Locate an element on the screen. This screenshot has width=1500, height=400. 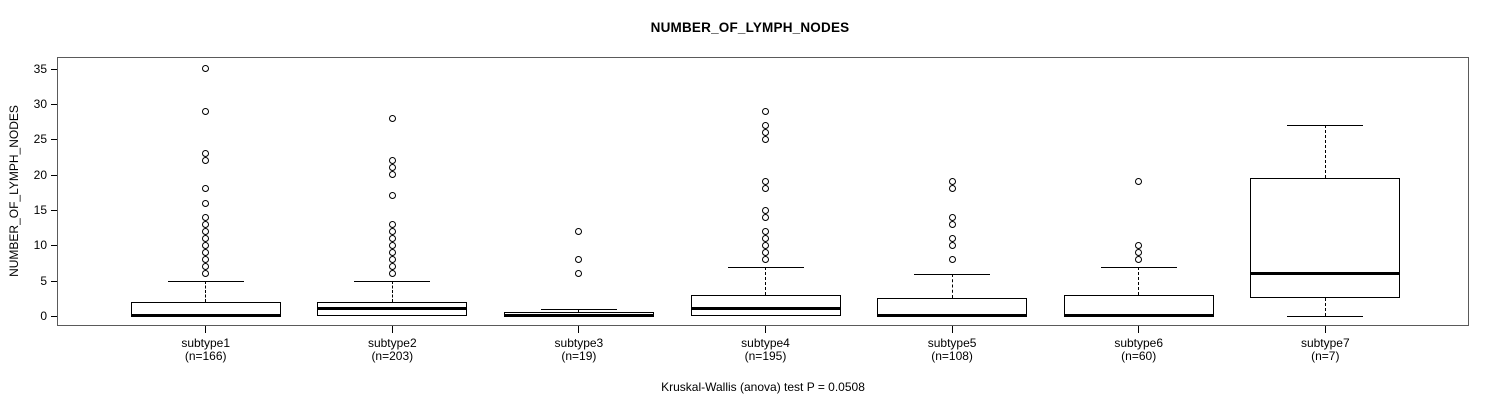
test-statistic-annotation: Kruskal-Wallis (anova) test P = 0.0508 is located at coordinates (763, 387).